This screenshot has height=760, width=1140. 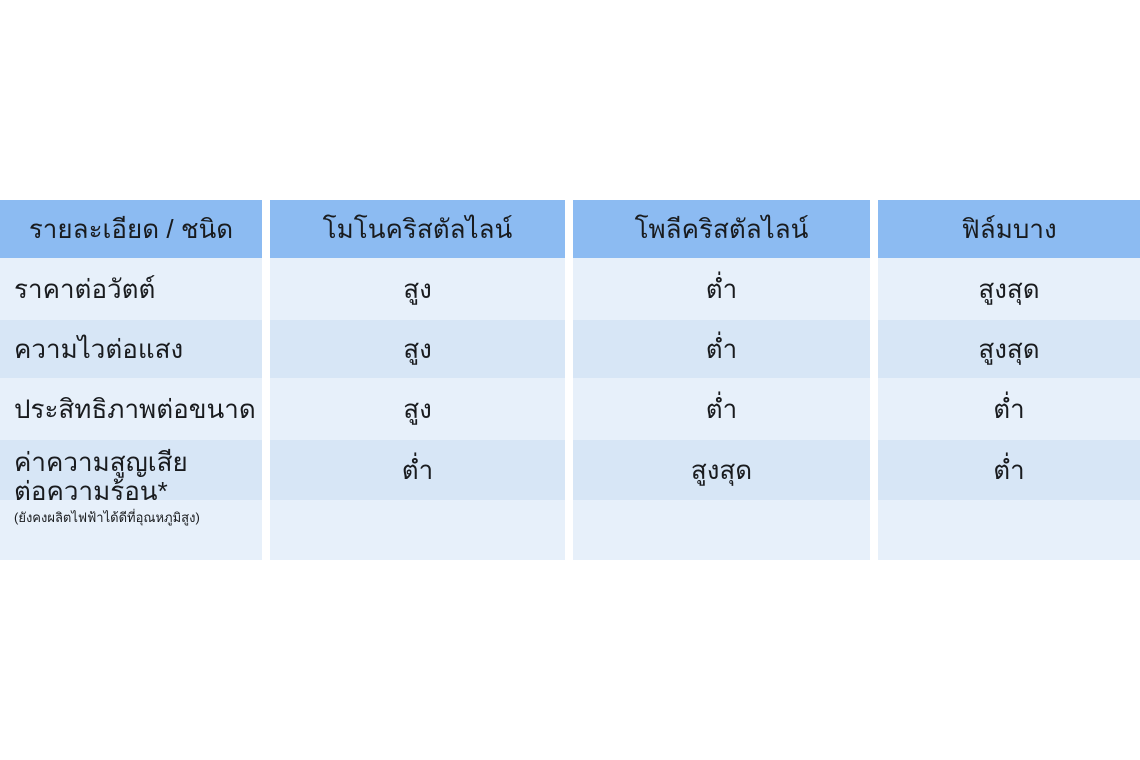 I want to click on row-label-light-sensitivity: ความไวต่อแสง, so click(x=131, y=349).